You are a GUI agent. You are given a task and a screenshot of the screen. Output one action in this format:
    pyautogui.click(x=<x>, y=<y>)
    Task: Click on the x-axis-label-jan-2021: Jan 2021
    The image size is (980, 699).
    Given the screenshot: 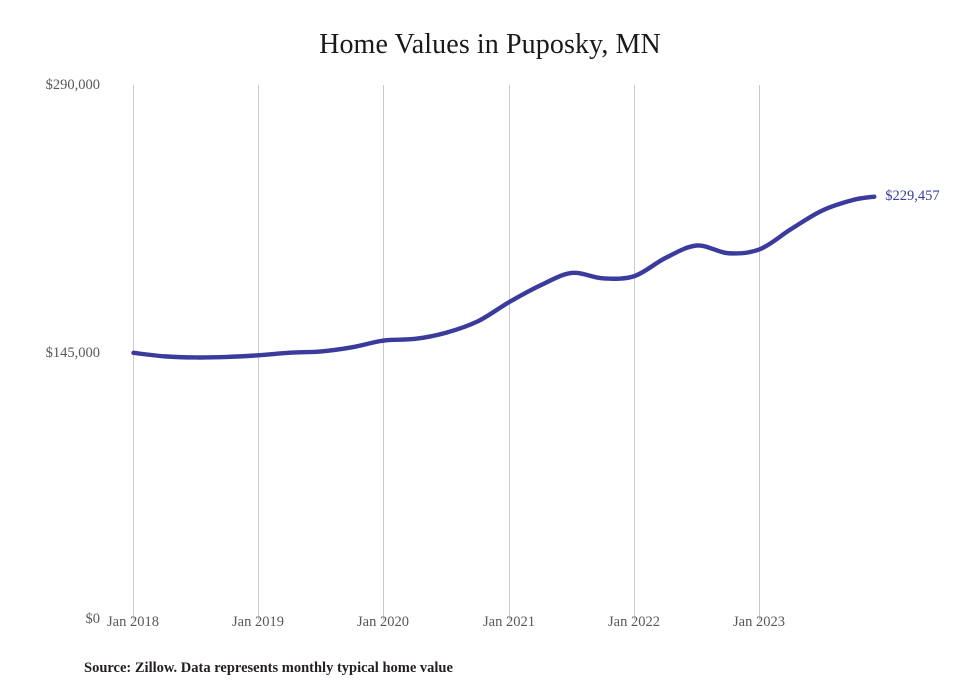 What is the action you would take?
    pyautogui.click(x=509, y=622)
    